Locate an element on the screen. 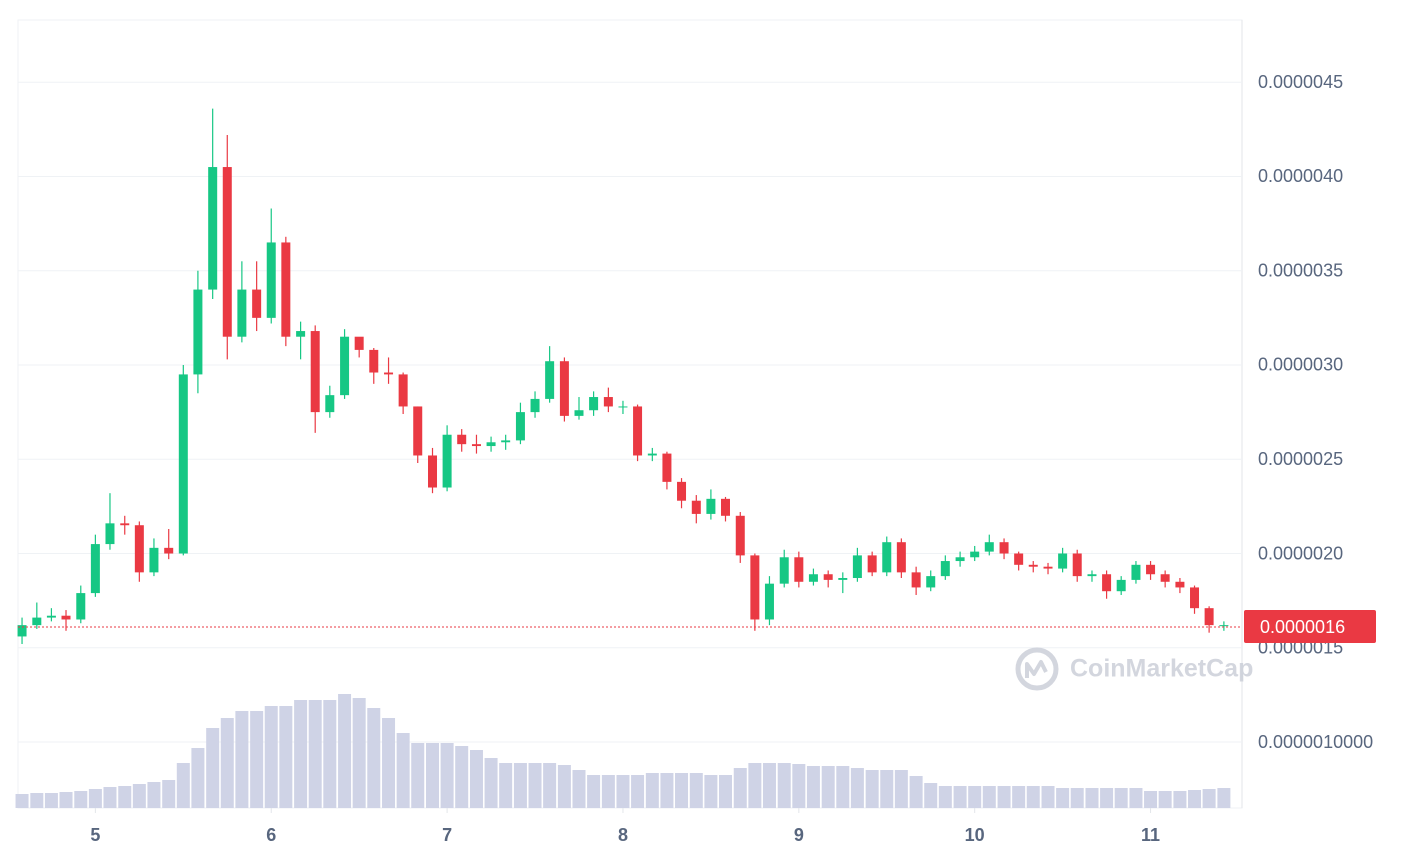 Image resolution: width=1422 pixels, height=864 pixels. x-tick-label: 6 is located at coordinates (271, 835).